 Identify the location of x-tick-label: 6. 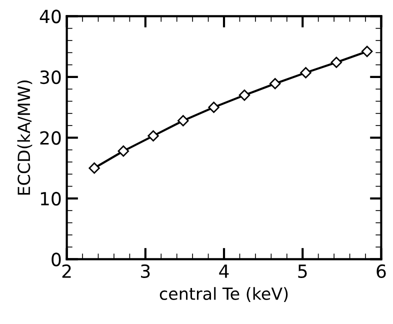
(381, 271).